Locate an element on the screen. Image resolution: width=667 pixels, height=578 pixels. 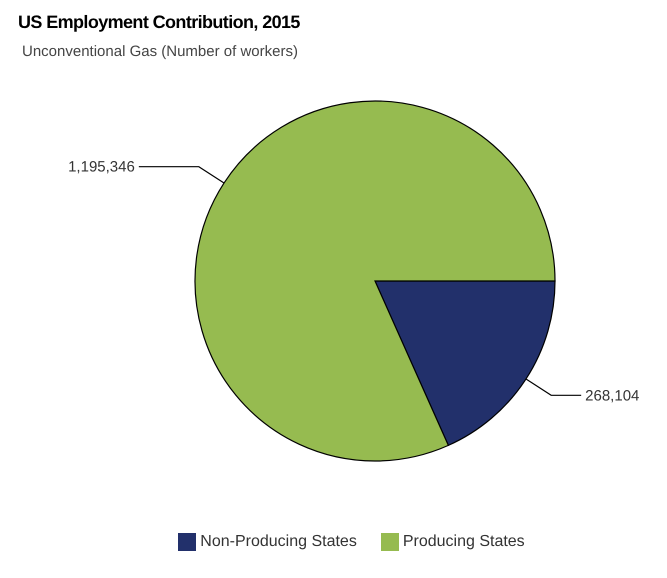
chart-subtitle: Unconventional Gas (Number of workers) is located at coordinates (160, 51).